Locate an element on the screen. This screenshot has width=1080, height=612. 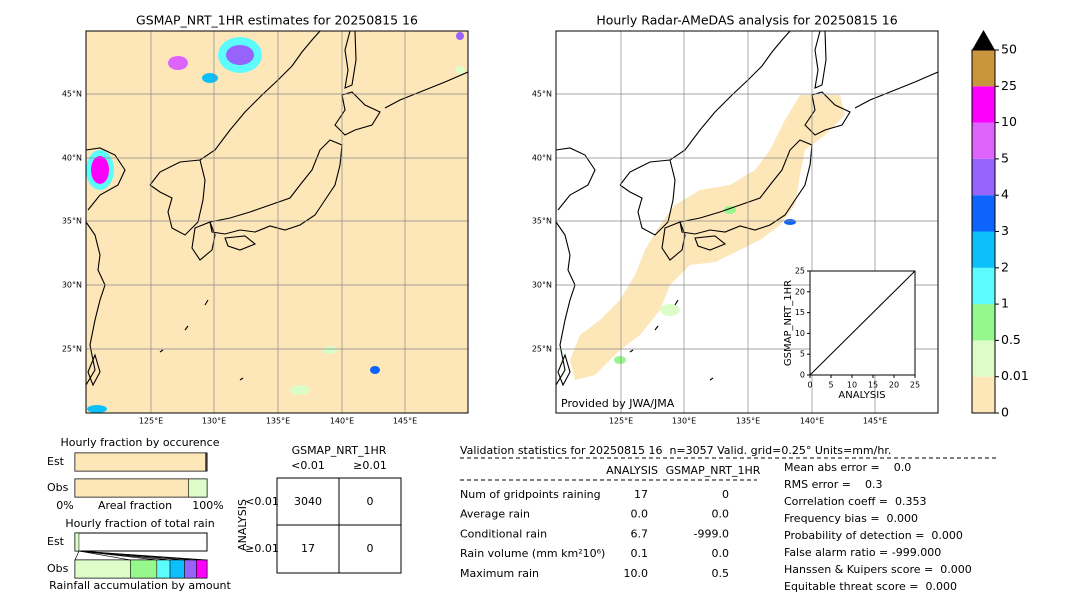
colorbar-label: 0 is located at coordinates (1005, 412).